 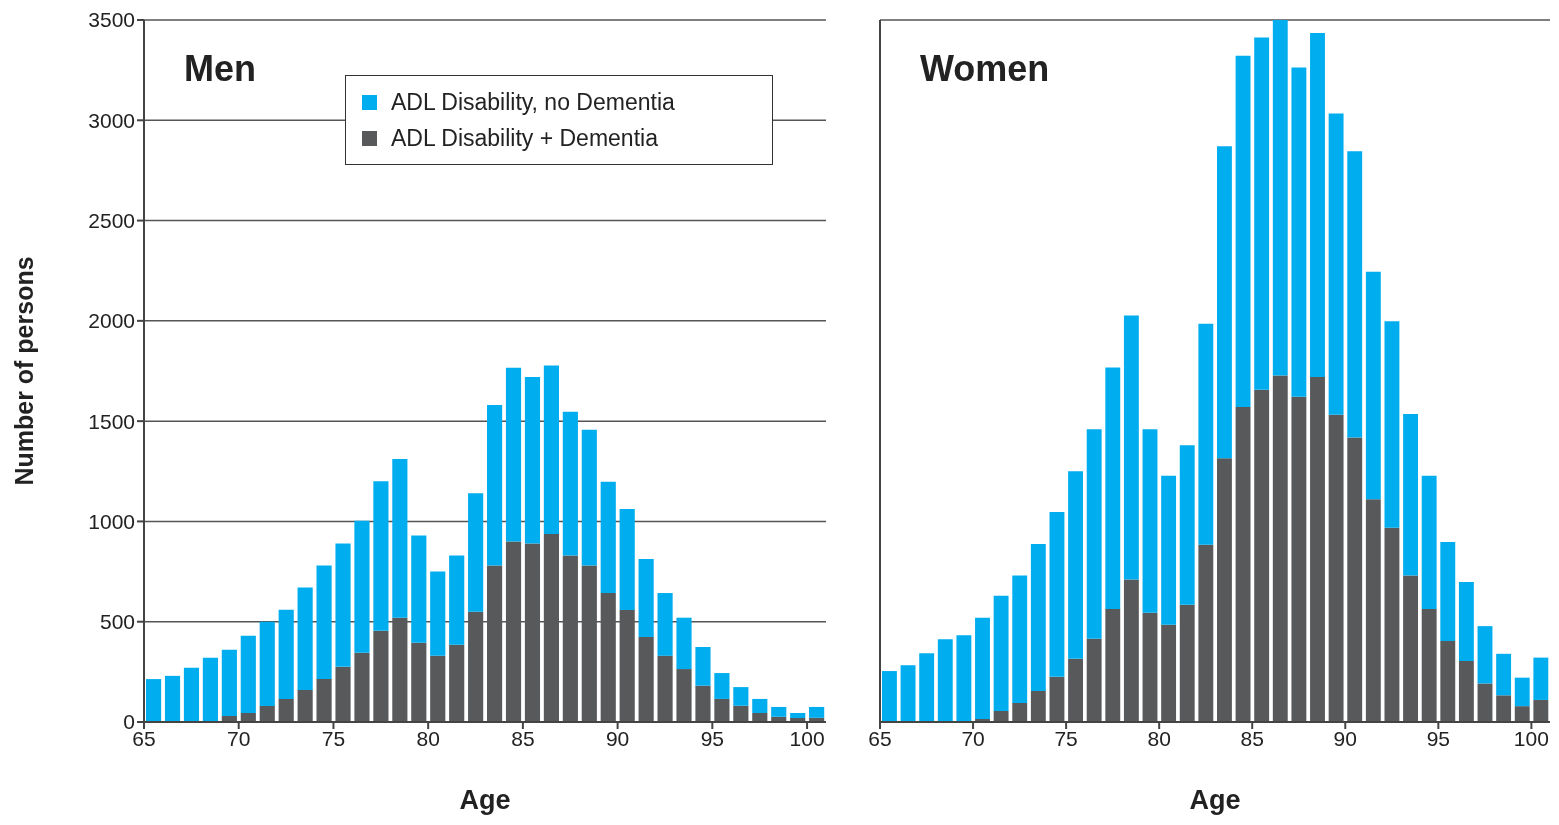 What do you see at coordinates (220, 69) in the screenshot?
I see `text: Men` at bounding box center [220, 69].